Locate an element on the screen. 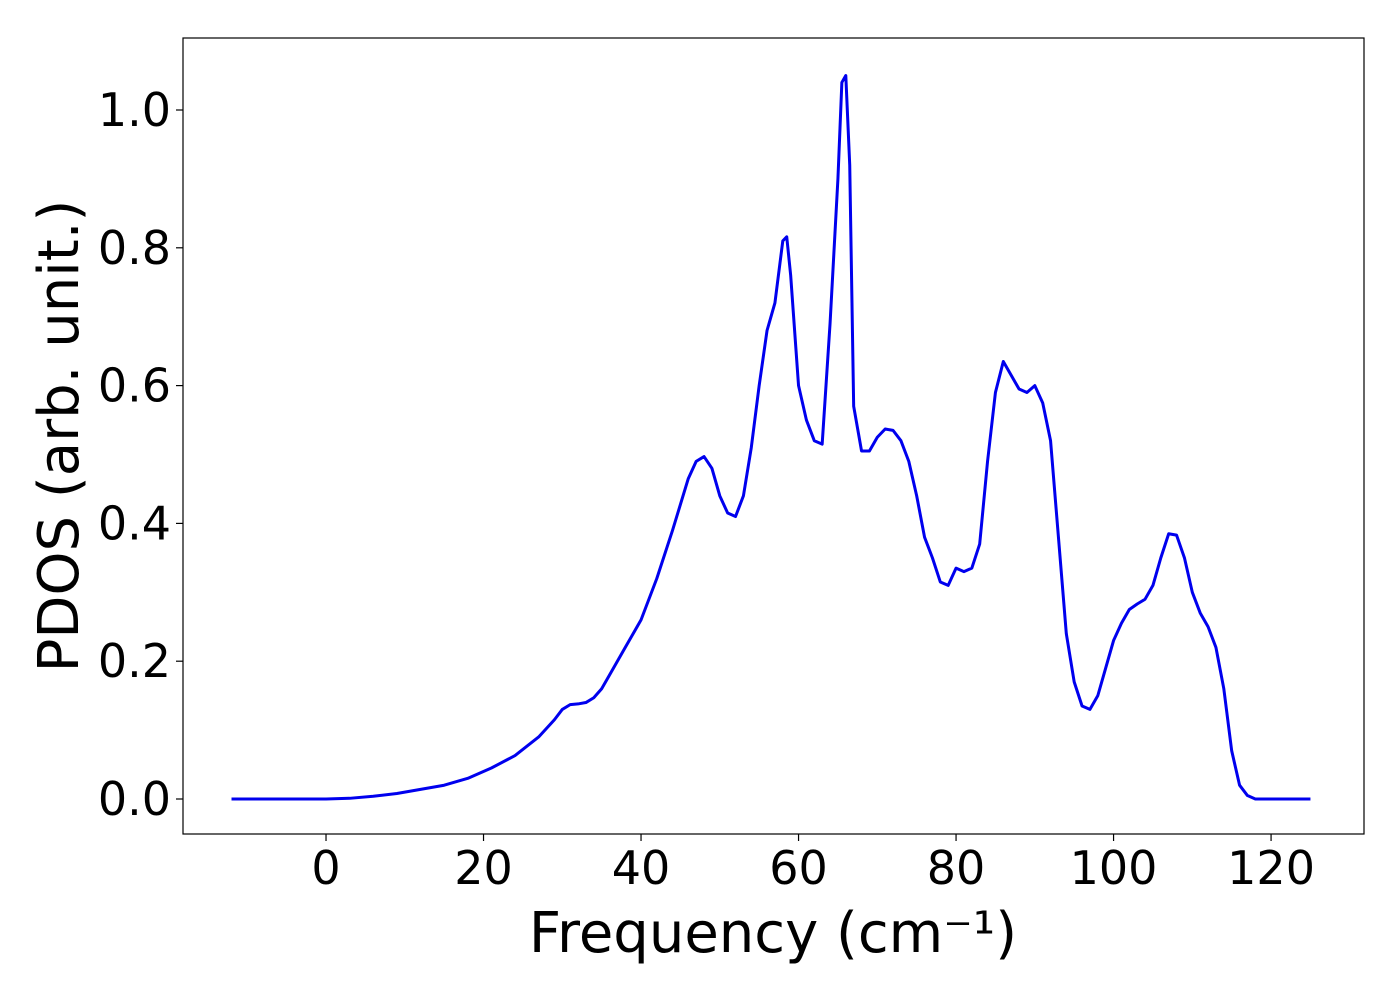 The width and height of the screenshot is (1400, 1000). x-tick-label: 80 is located at coordinates (956, 868).